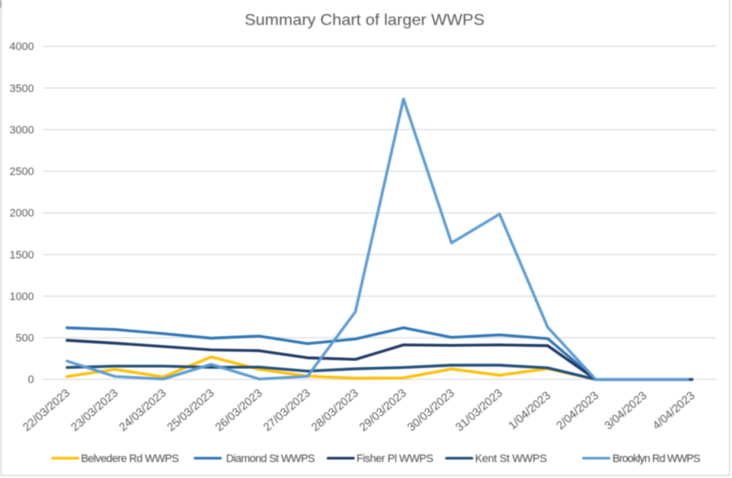  Describe the element at coordinates (365, 20) in the screenshot. I see `svg-text: Summary Chart of larger WWPS` at that location.